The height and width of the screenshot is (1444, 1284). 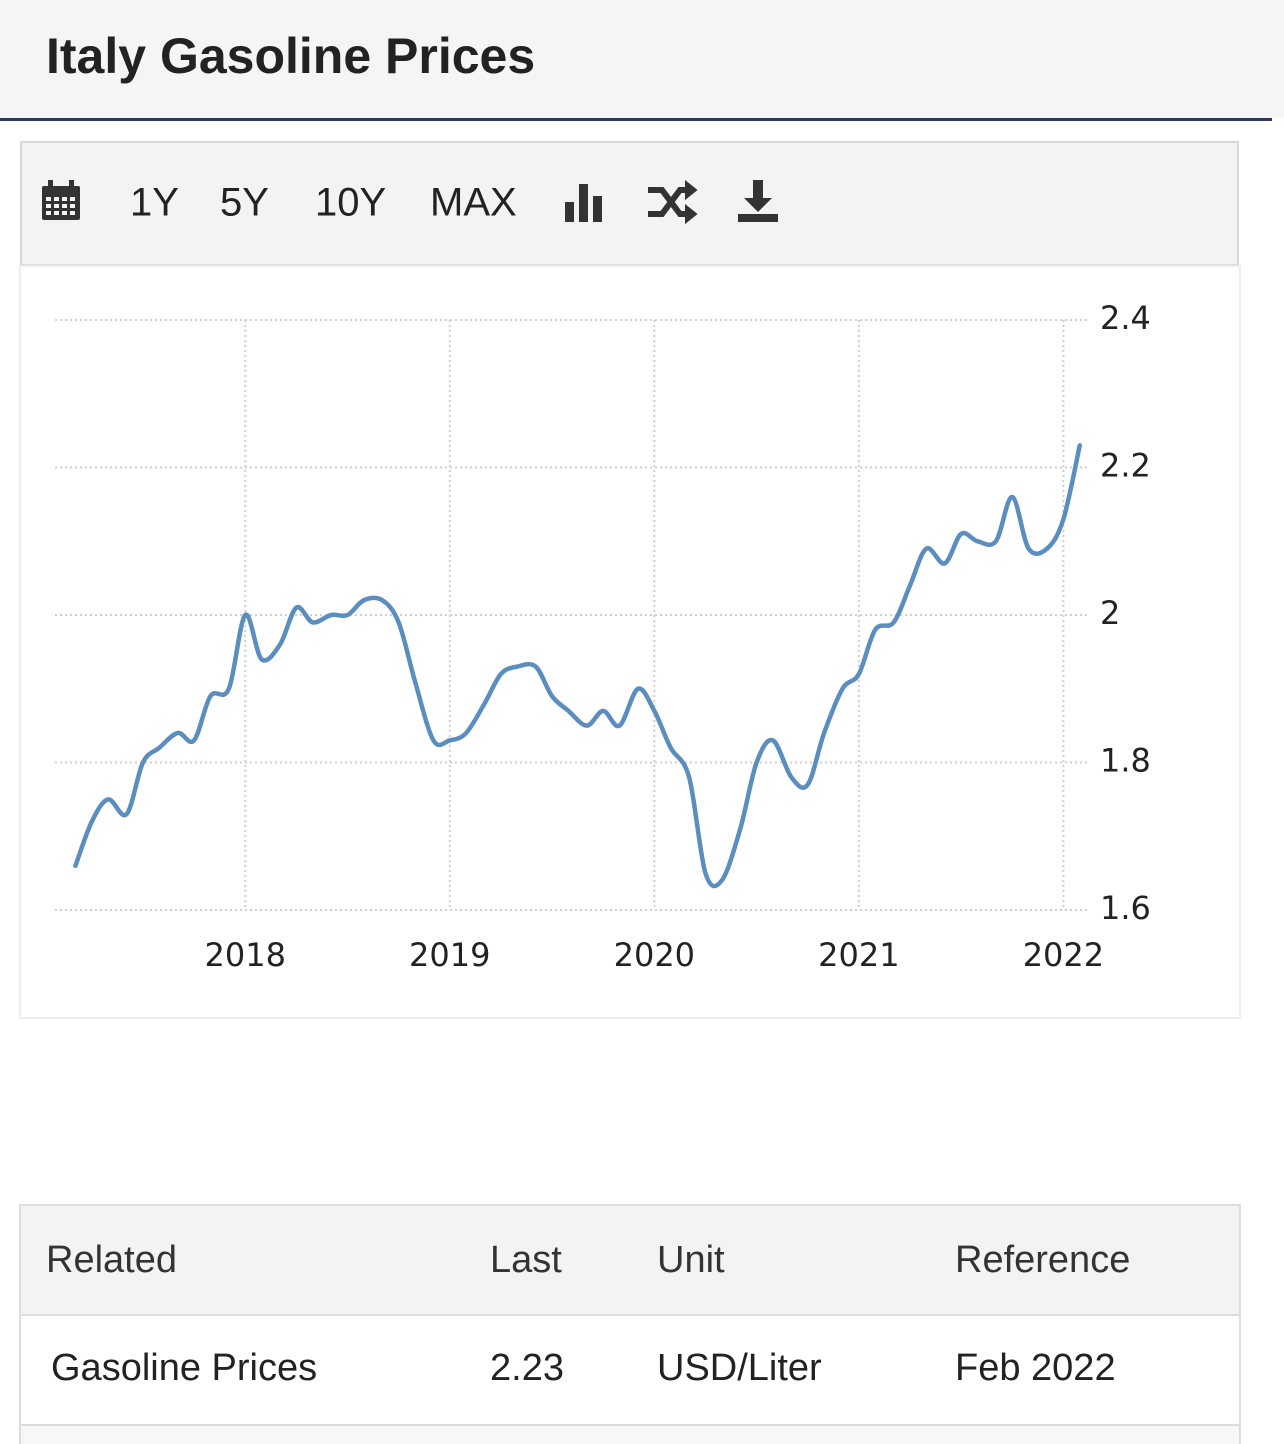 I want to click on x-tick-label: 2019, so click(x=449, y=955).